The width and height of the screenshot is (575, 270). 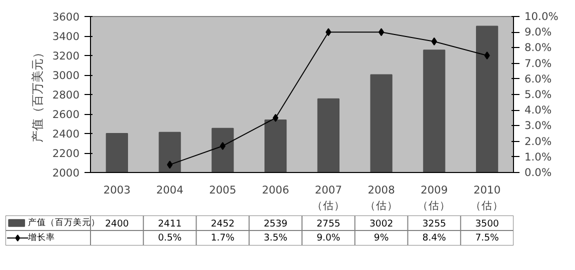 What do you see at coordinates (487, 224) in the screenshot?
I see `data-label: 3500` at bounding box center [487, 224].